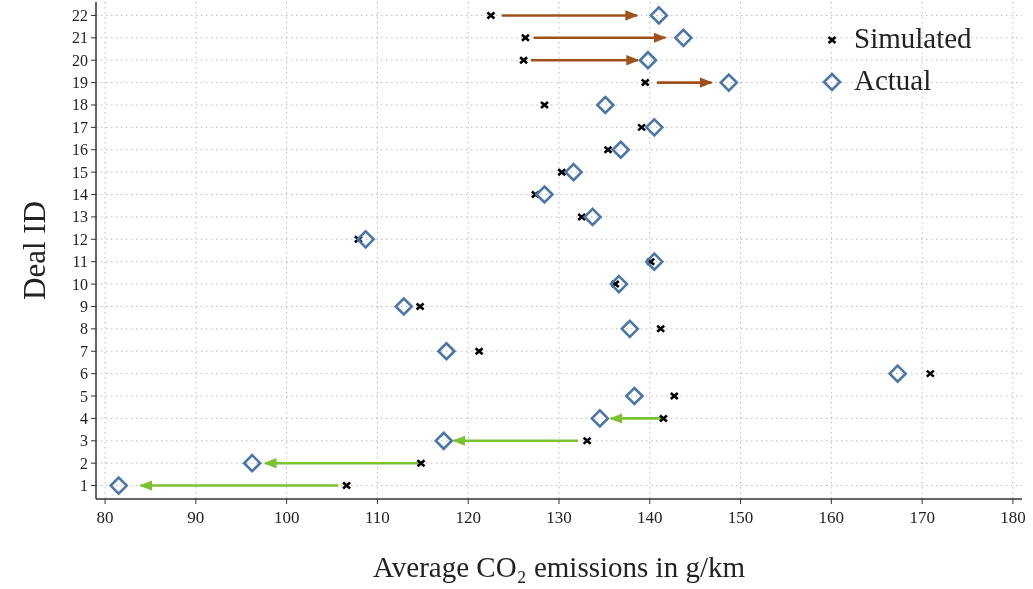 This screenshot has height=589, width=1033. Describe the element at coordinates (80, 239) in the screenshot. I see `y-tick-label: 12` at that location.